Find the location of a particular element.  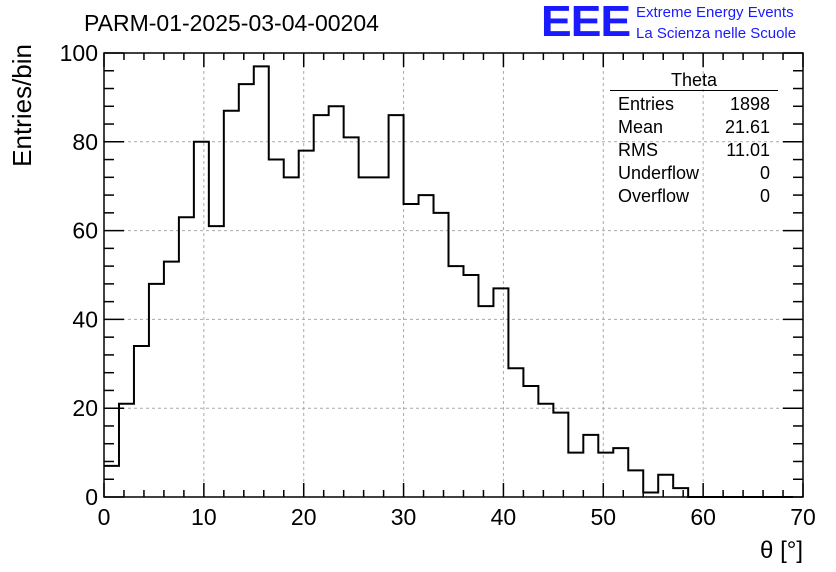

stats-row-underflow: Underflow 0 is located at coordinates (694, 173).